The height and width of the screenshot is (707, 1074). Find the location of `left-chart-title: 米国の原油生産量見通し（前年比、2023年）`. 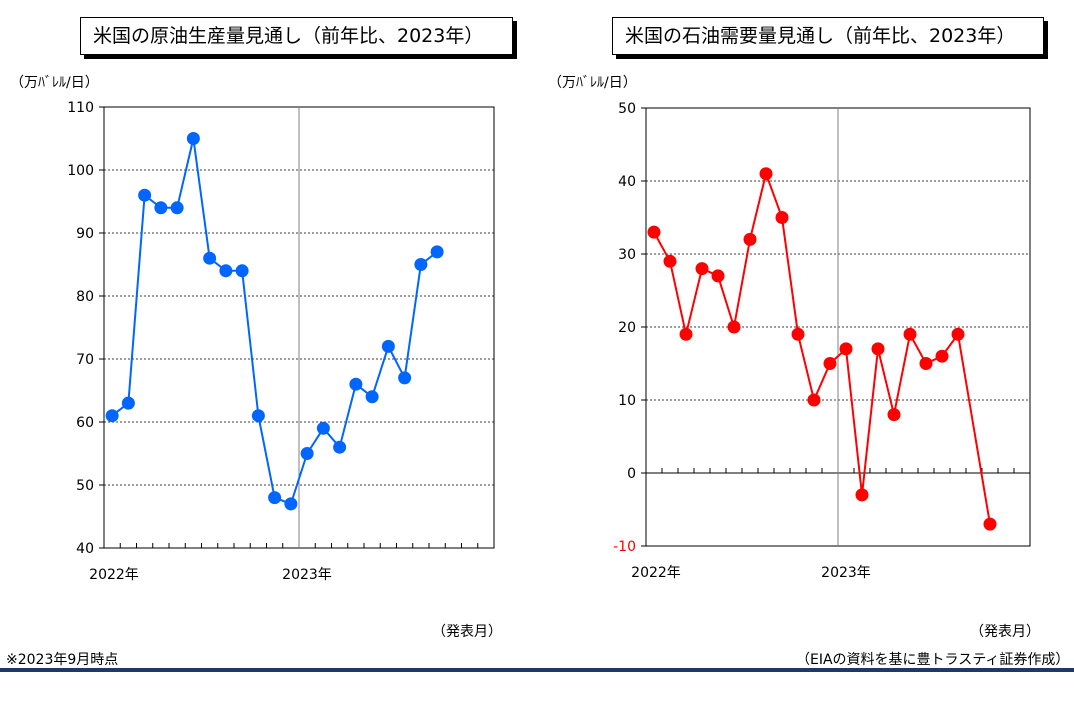

left-chart-title: 米国の原油生産量見通し（前年比、2023年） is located at coordinates (296, 36).